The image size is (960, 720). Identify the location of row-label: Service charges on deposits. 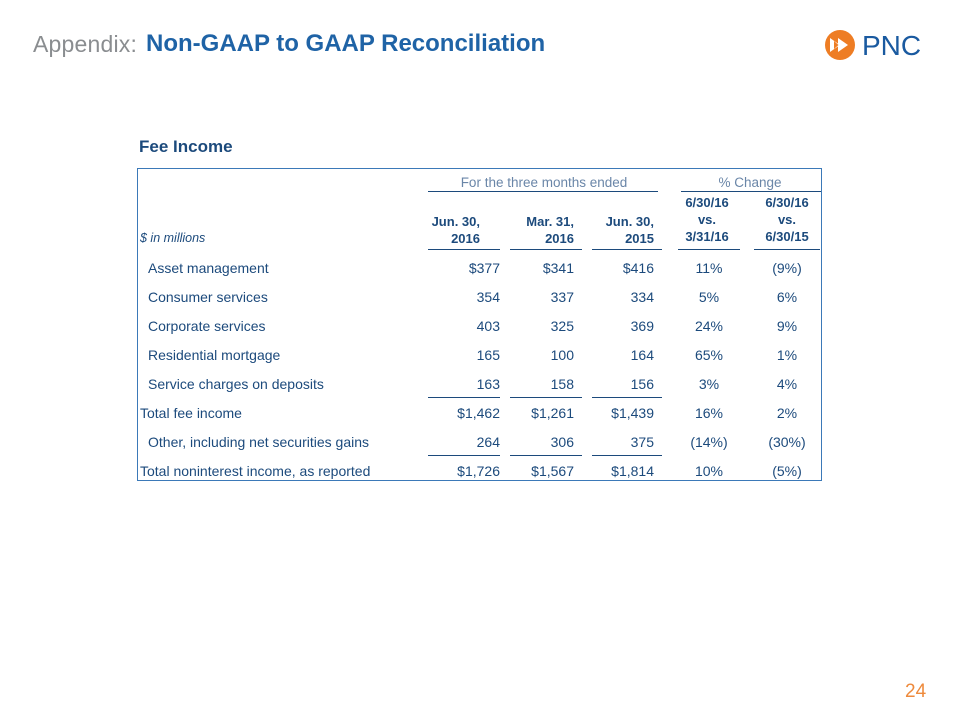
(236, 384).